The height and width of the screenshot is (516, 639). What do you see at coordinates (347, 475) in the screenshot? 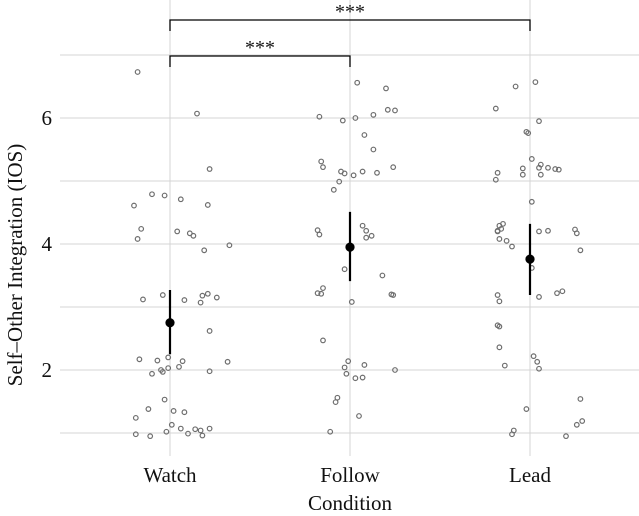
I see `x-tick-labels: Watch Follow Lead` at bounding box center [347, 475].